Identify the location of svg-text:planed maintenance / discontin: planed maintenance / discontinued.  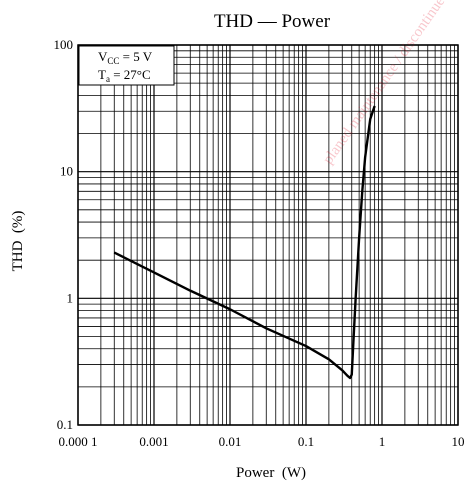
(386, 83).